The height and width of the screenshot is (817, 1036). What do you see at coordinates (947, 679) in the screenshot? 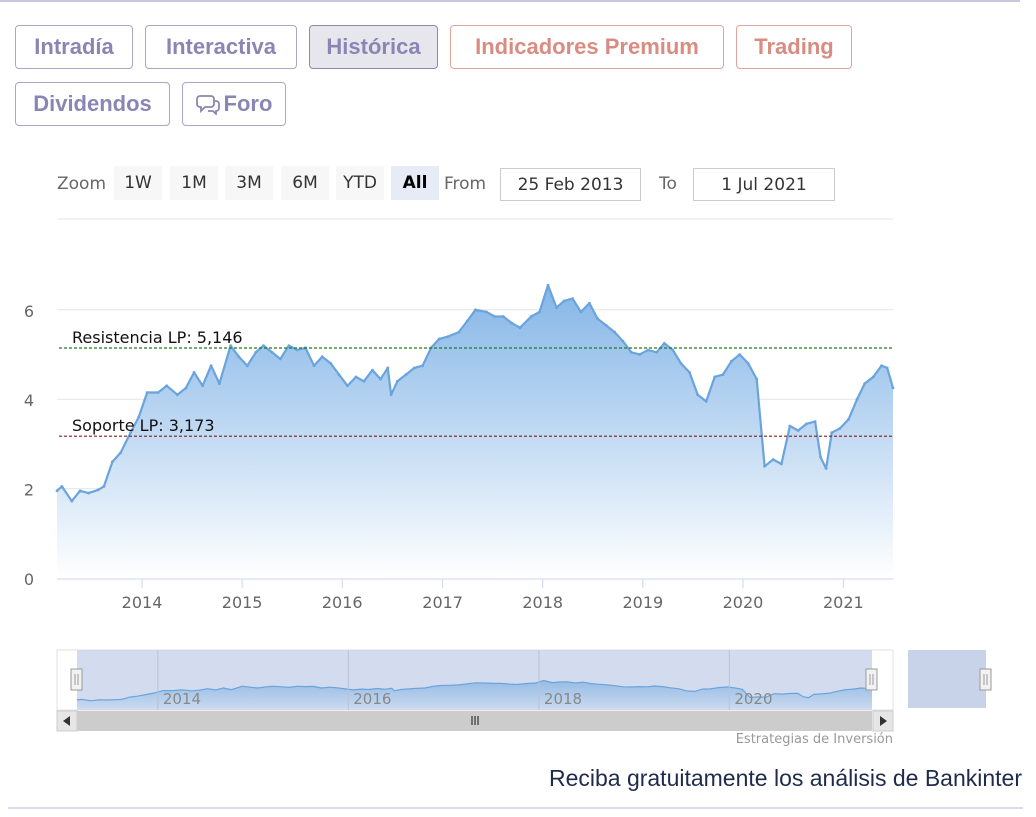
I see `navigator-overflow-mask` at bounding box center [947, 679].